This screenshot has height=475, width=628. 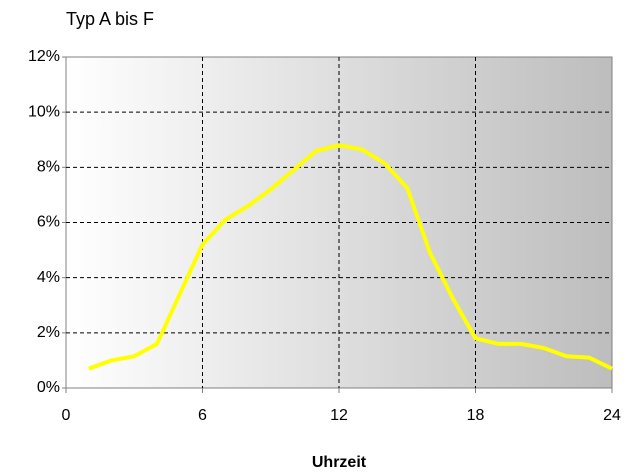 What do you see at coordinates (476, 415) in the screenshot?
I see `x-tick-label: 18` at bounding box center [476, 415].